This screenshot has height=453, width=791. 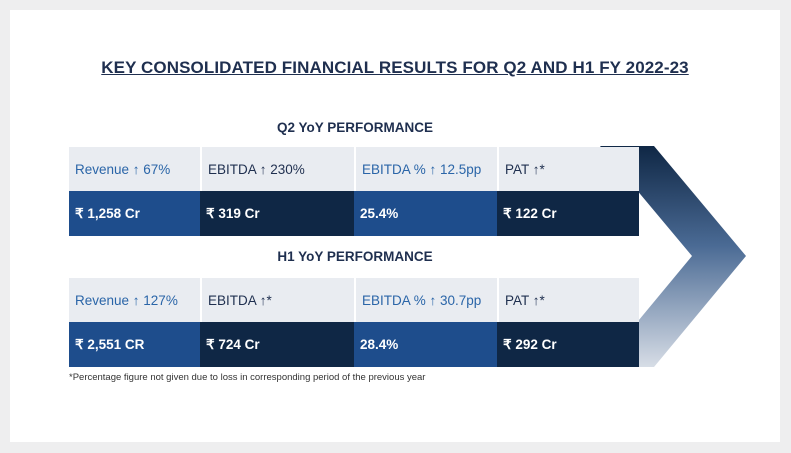 What do you see at coordinates (277, 300) in the screenshot?
I see `h1-ebitda-label: EBITDA ↑*` at bounding box center [277, 300].